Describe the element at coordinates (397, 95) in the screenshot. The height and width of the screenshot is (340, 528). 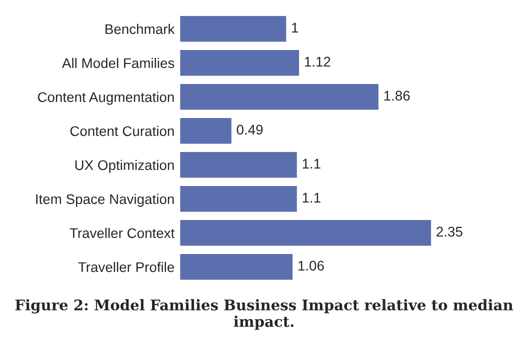
I see `data-label: 1.86` at that location.